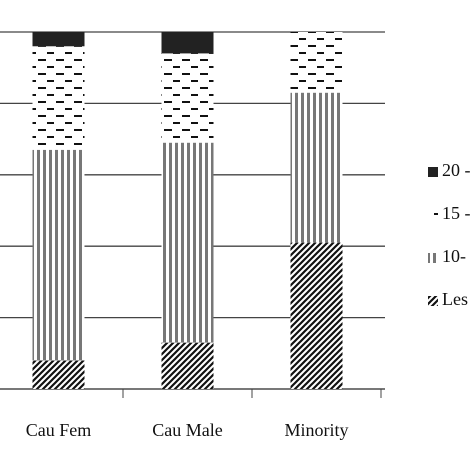 This screenshot has height=474, width=474. What do you see at coordinates (456, 213) in the screenshot?
I see `legend-label: 15 -` at bounding box center [456, 213].